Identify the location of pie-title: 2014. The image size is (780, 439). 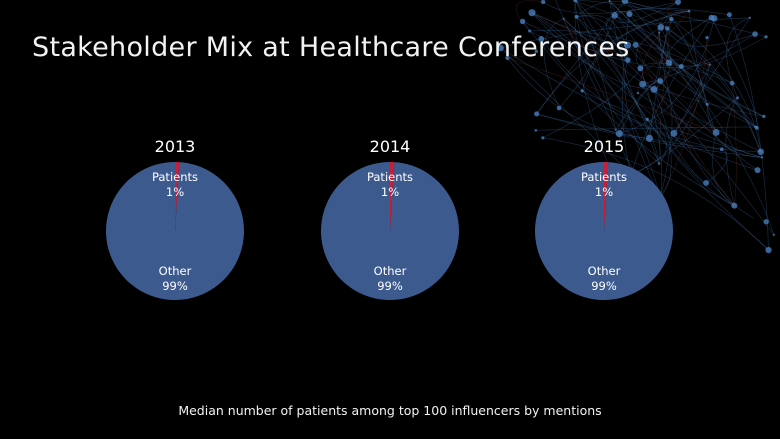
(390, 146).